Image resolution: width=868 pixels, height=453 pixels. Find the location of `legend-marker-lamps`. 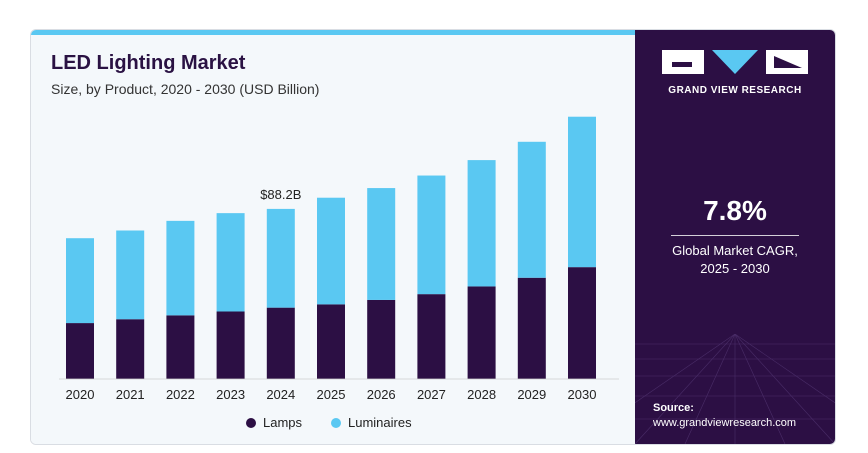

legend-marker-lamps is located at coordinates (251, 423).